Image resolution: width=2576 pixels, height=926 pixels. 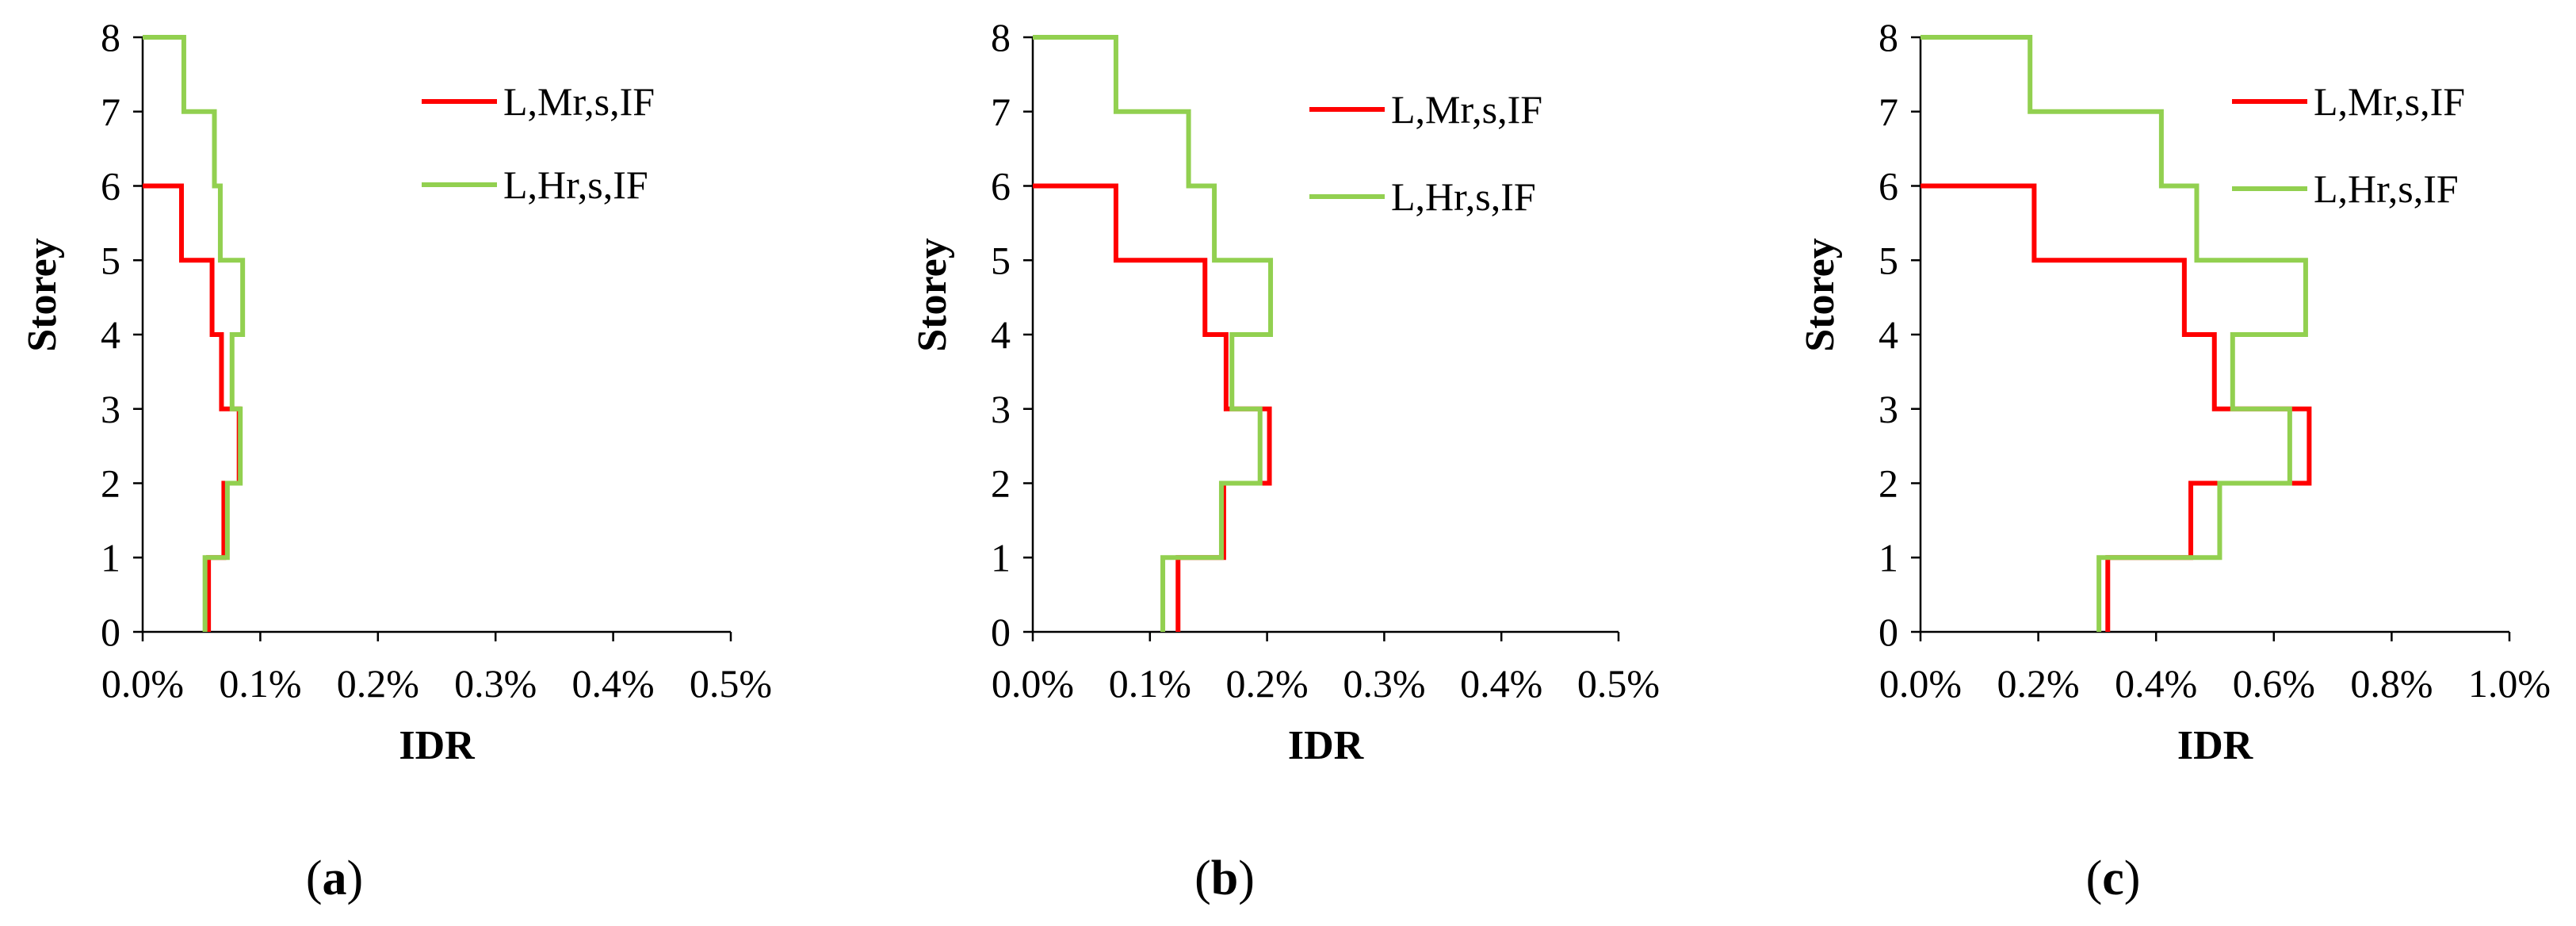 I want to click on panel-label: (a), so click(x=334, y=878).